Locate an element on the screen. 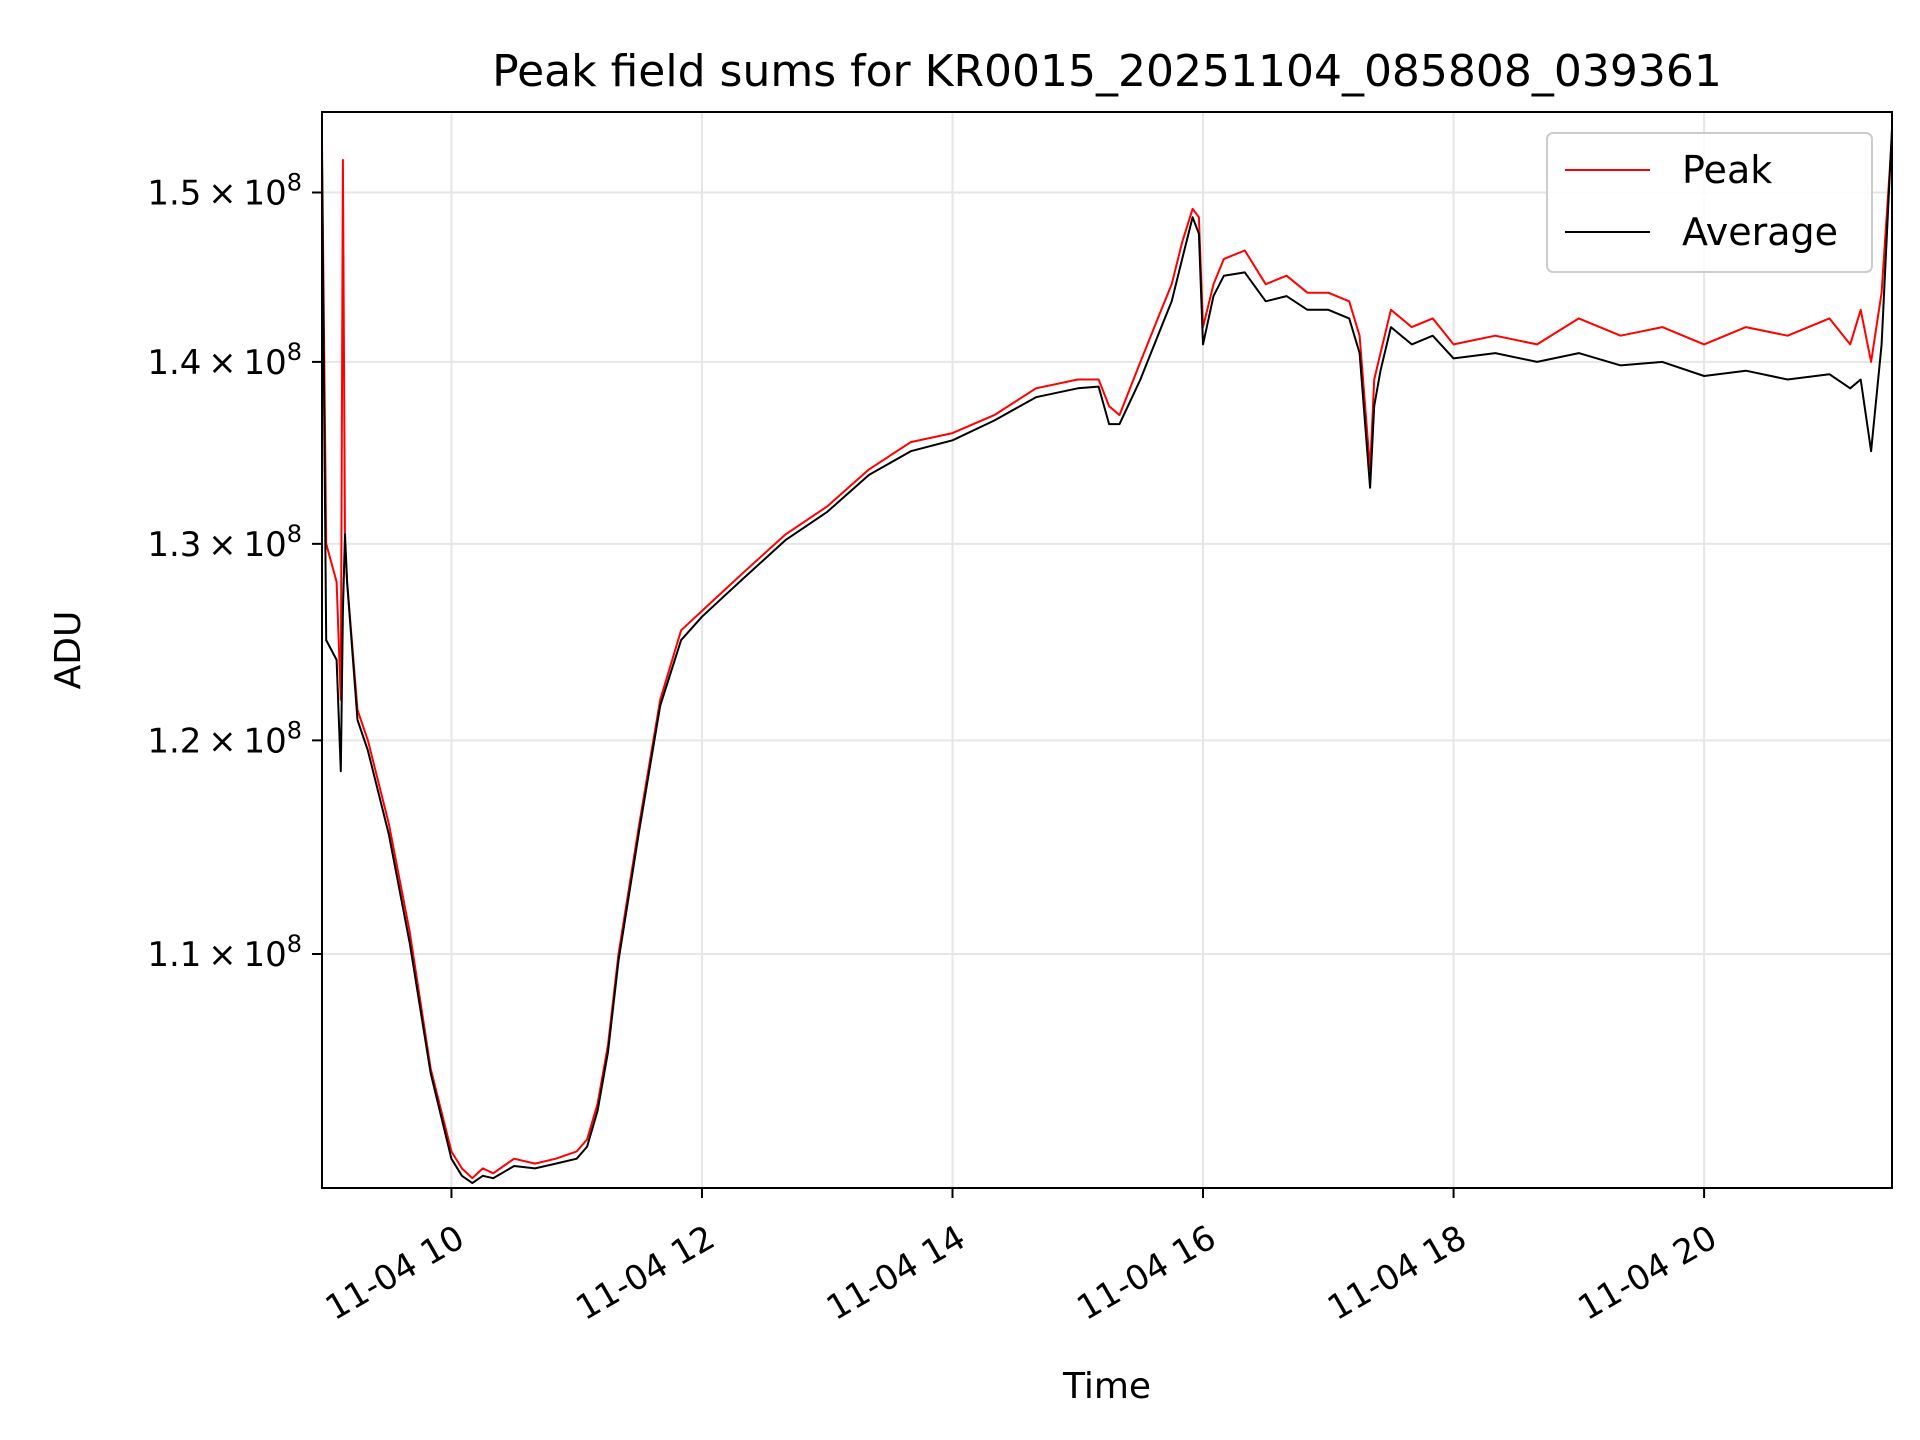 Image resolution: width=1920 pixels, height=1440 pixels. legend-label-peak: Peak is located at coordinates (1727, 170).